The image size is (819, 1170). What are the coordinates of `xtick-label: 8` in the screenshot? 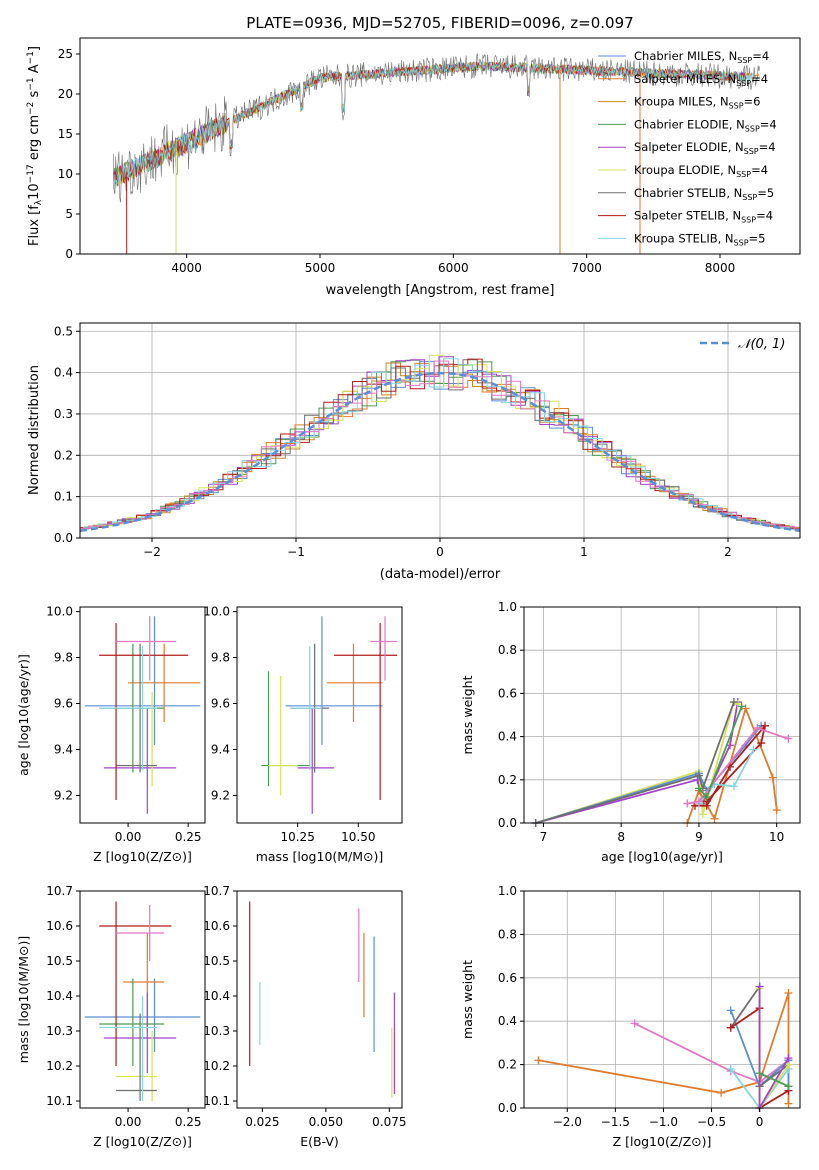 It's located at (621, 837).